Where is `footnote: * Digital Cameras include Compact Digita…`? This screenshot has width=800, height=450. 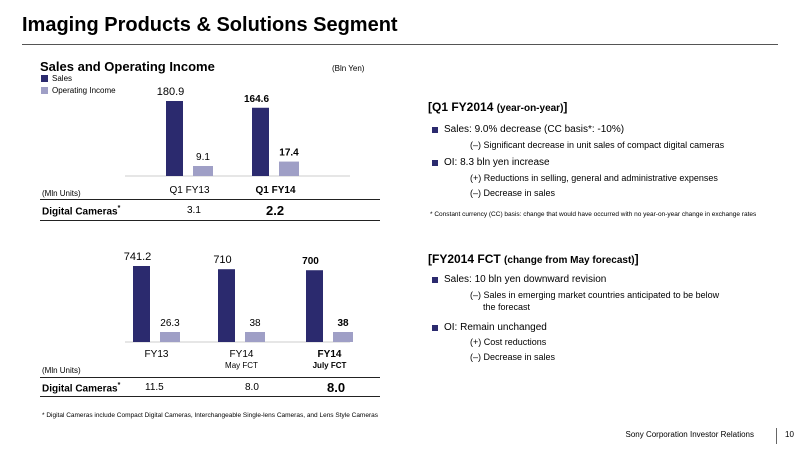 footnote: * Digital Cameras include Compact Digita… is located at coordinates (210, 415).